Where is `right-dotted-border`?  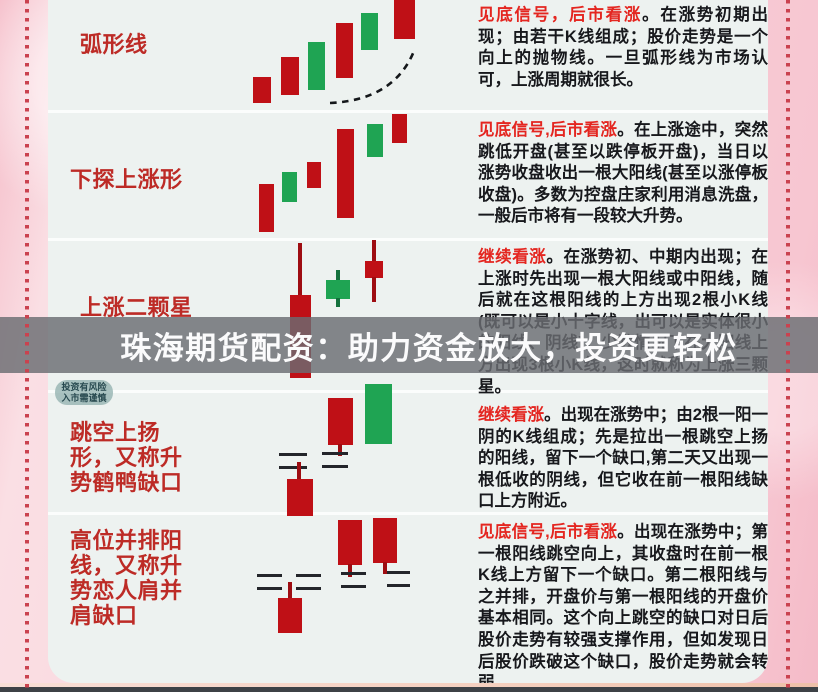
right-dotted-border is located at coordinates (788, 346).